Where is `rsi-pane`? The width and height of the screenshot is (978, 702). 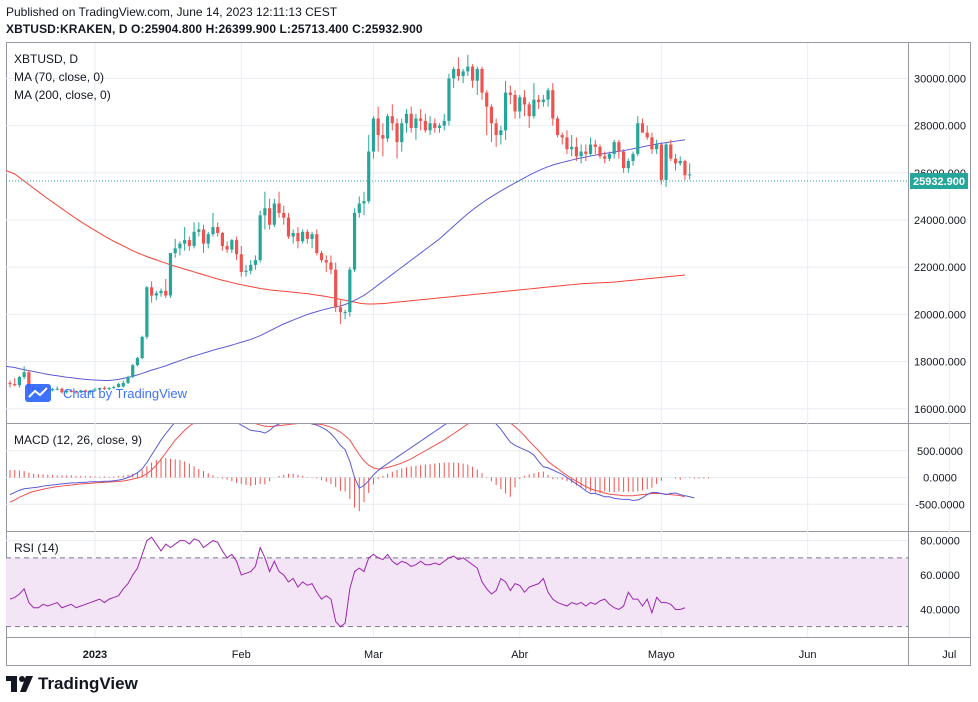
rsi-pane is located at coordinates (457, 582).